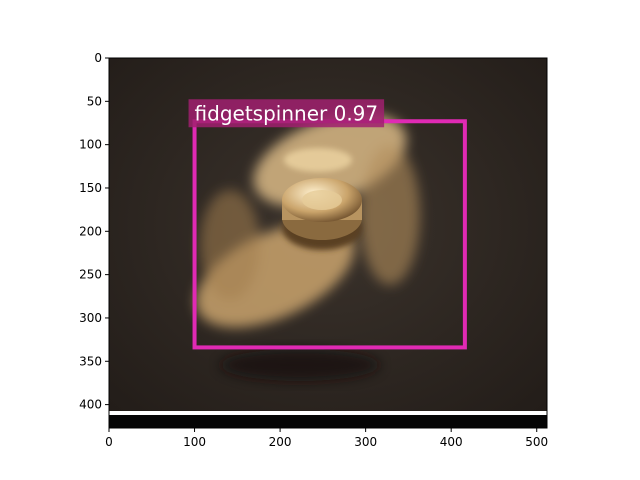  I want to click on y-tick-label: 150, so click(90, 188).